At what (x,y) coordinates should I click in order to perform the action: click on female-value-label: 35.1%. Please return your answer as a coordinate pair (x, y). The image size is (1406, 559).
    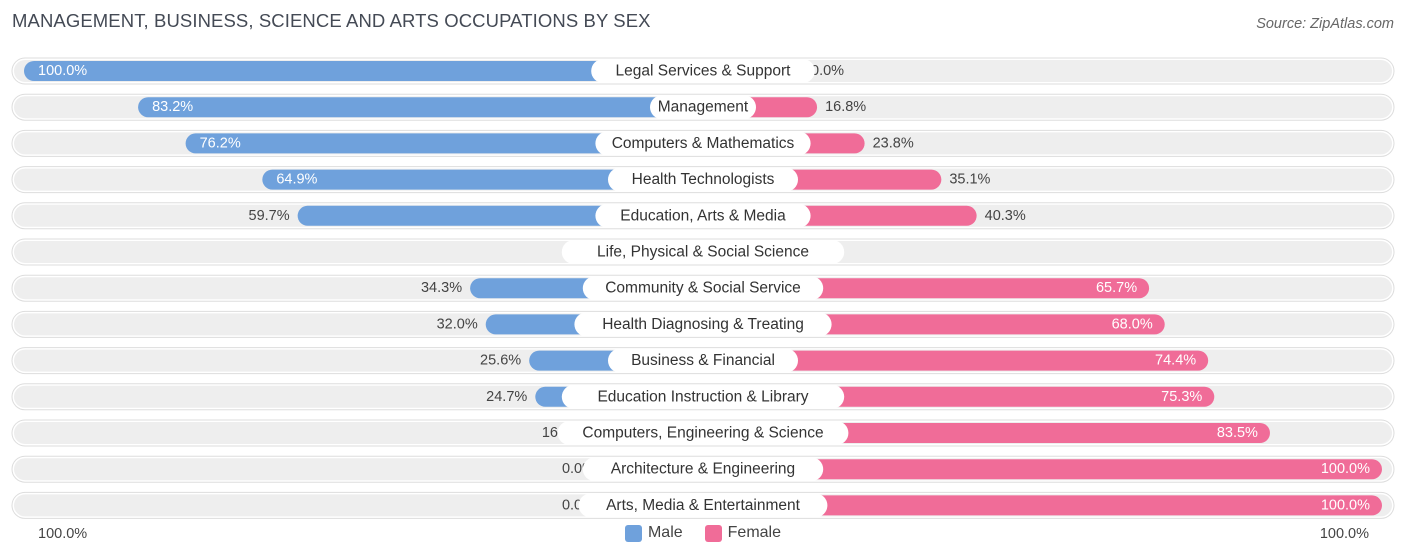
    Looking at the image, I should click on (969, 180).